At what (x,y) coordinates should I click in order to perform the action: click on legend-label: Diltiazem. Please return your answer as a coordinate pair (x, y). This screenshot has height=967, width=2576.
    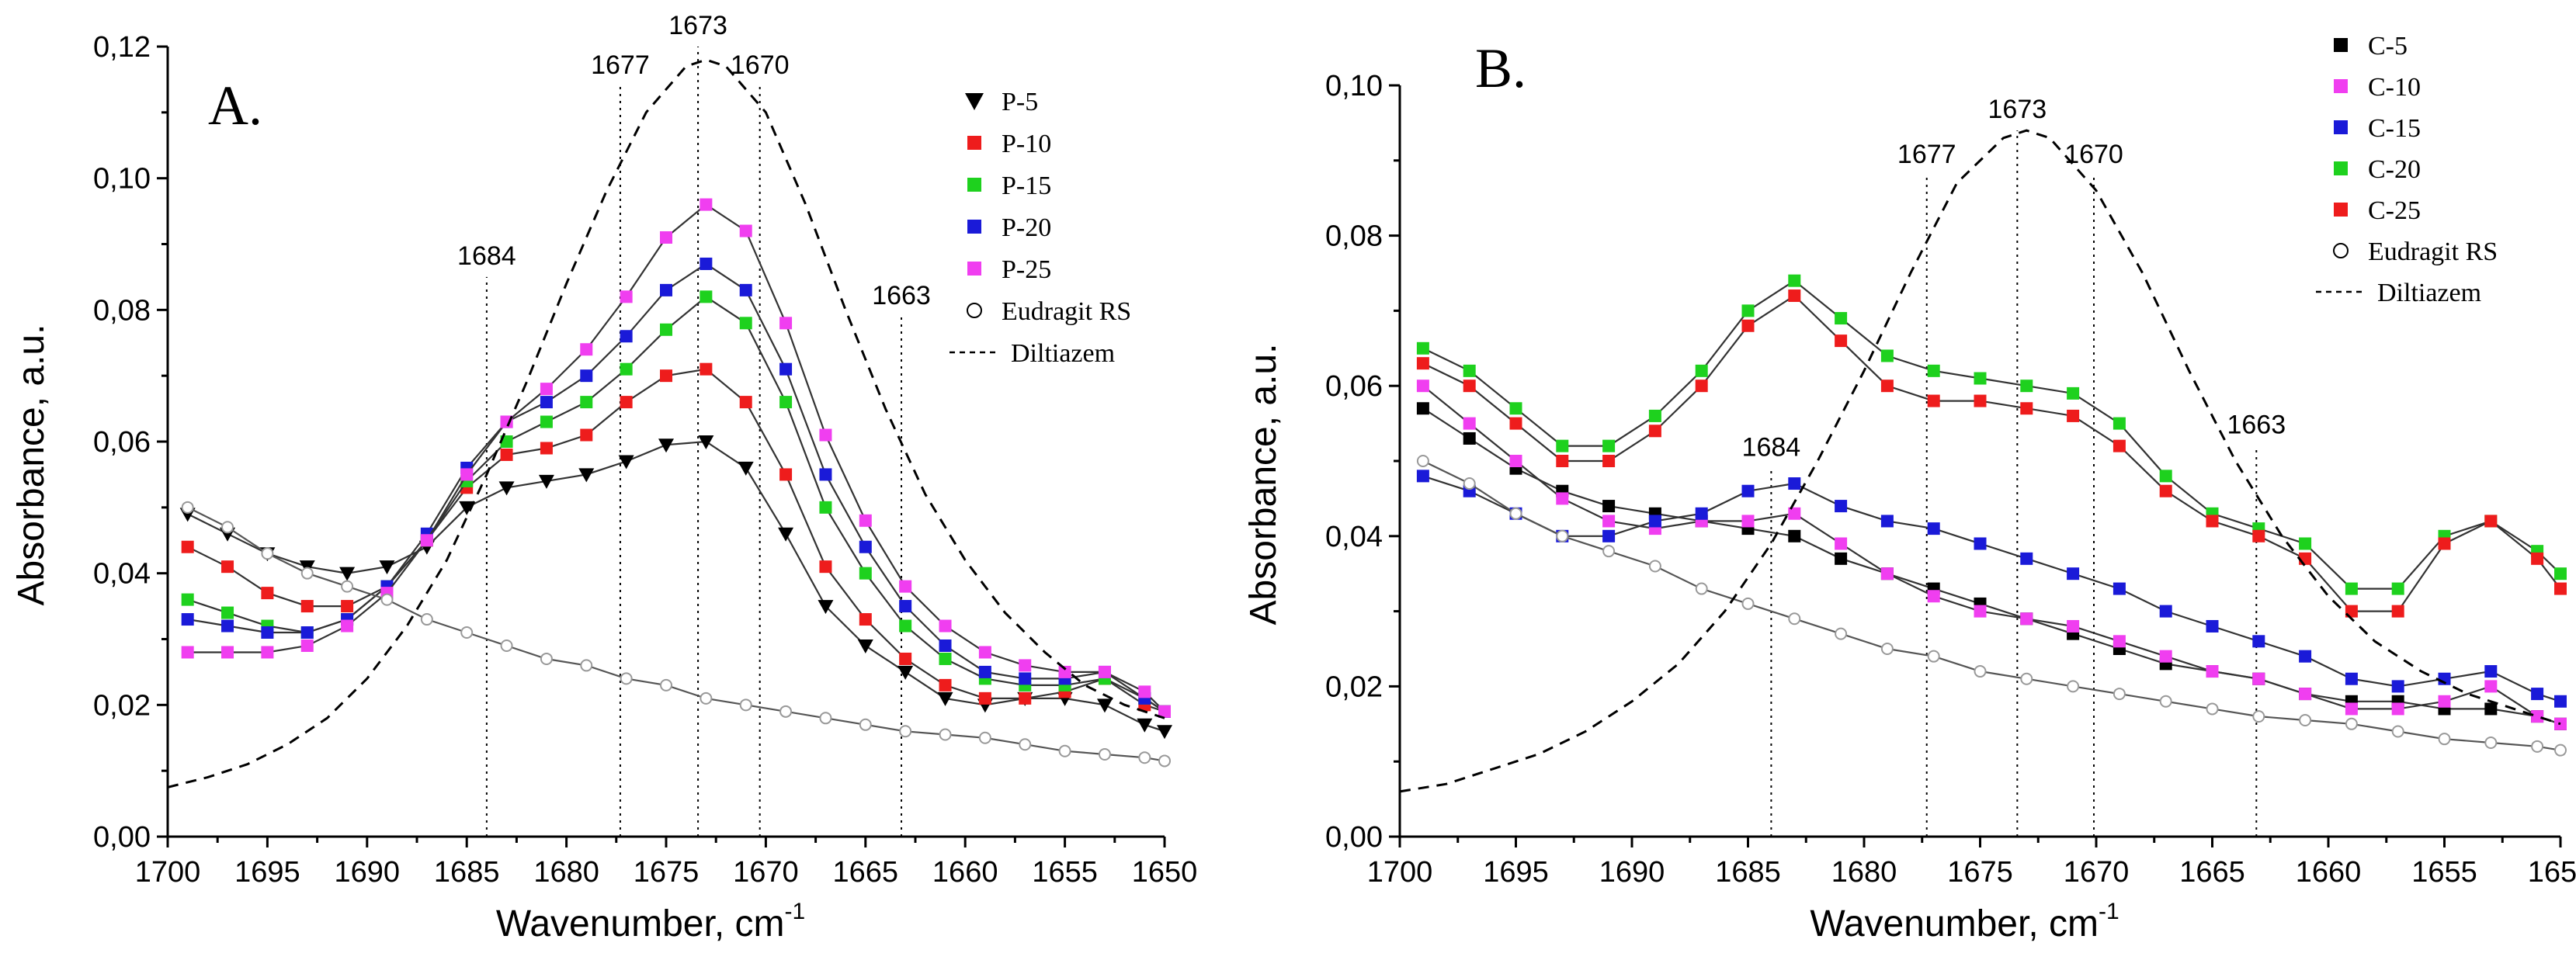
    Looking at the image, I should click on (2429, 293).